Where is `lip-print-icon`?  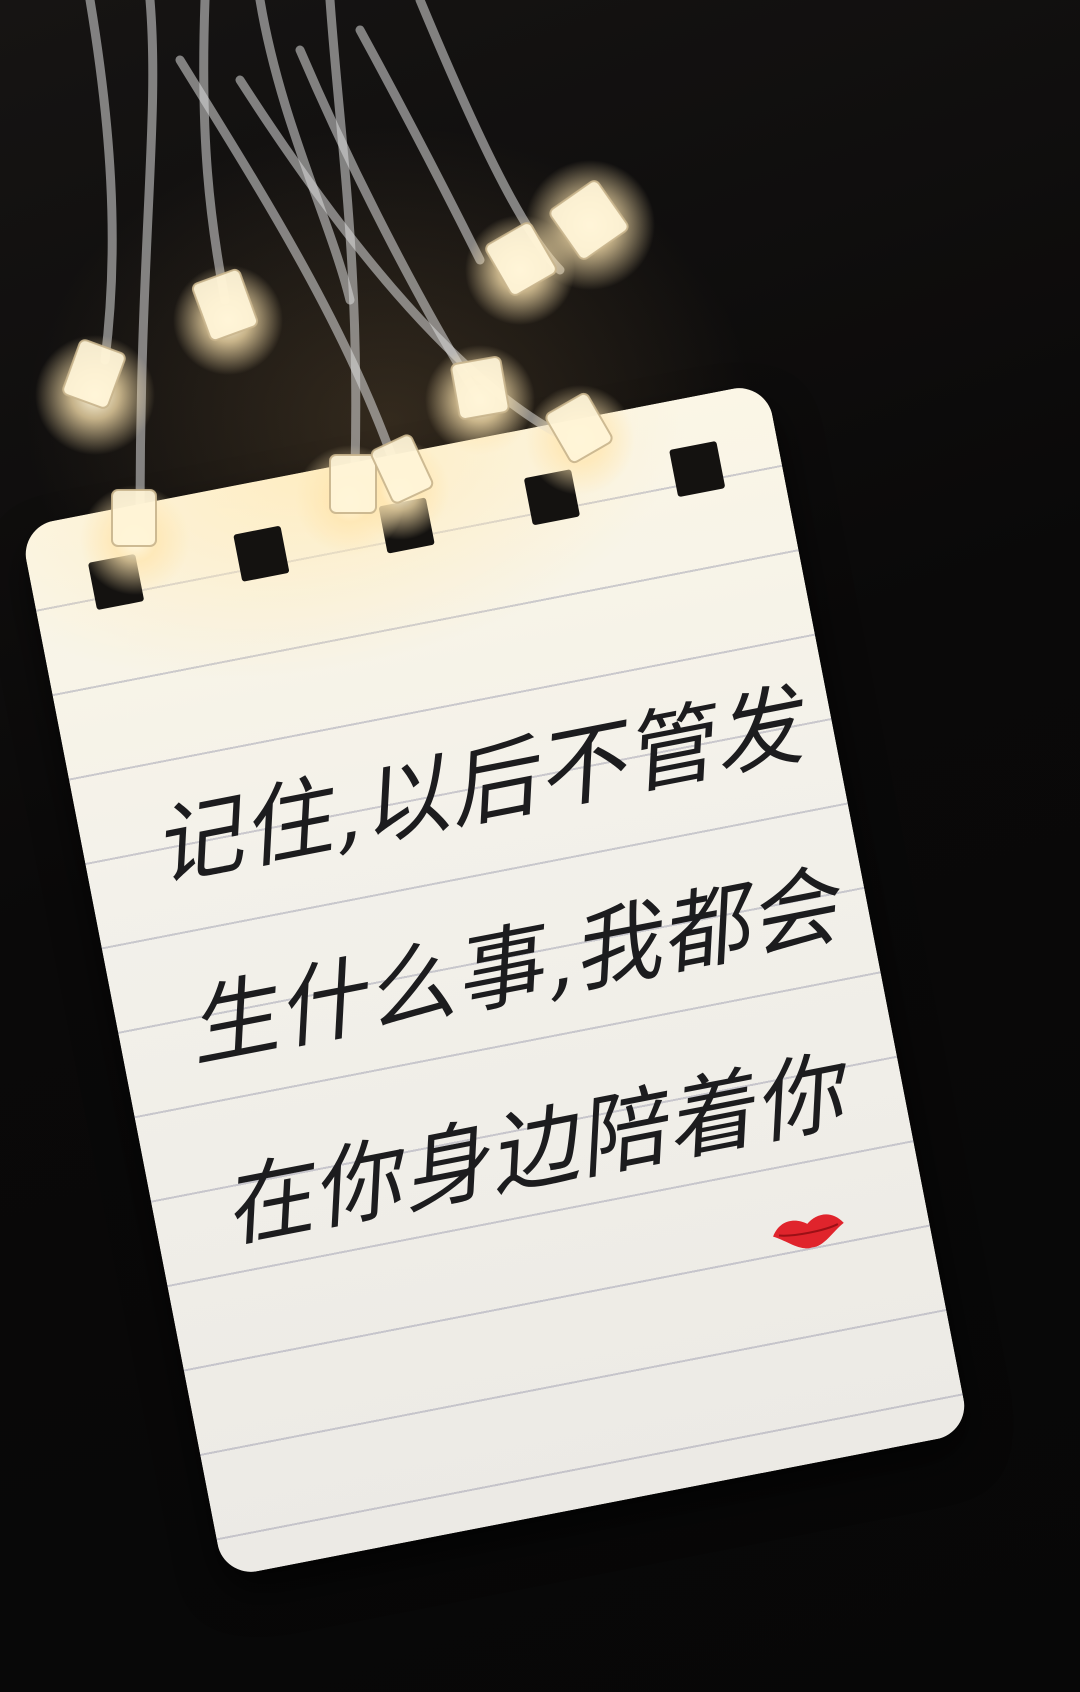 lip-print-icon is located at coordinates (808, 1231).